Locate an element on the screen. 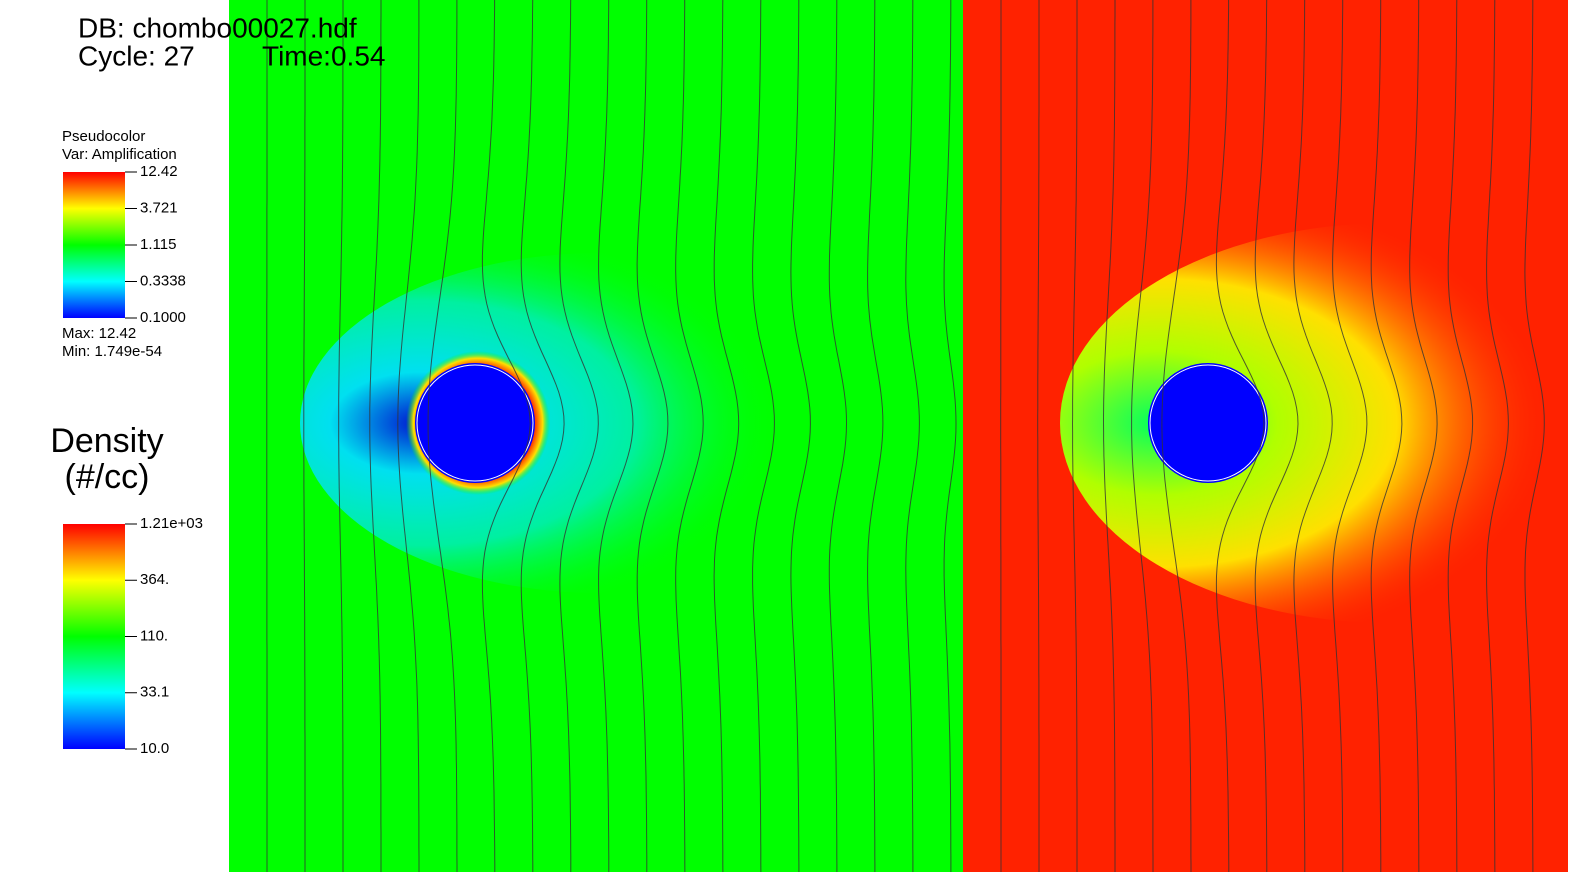  tick-label: 1.115 is located at coordinates (158, 244).